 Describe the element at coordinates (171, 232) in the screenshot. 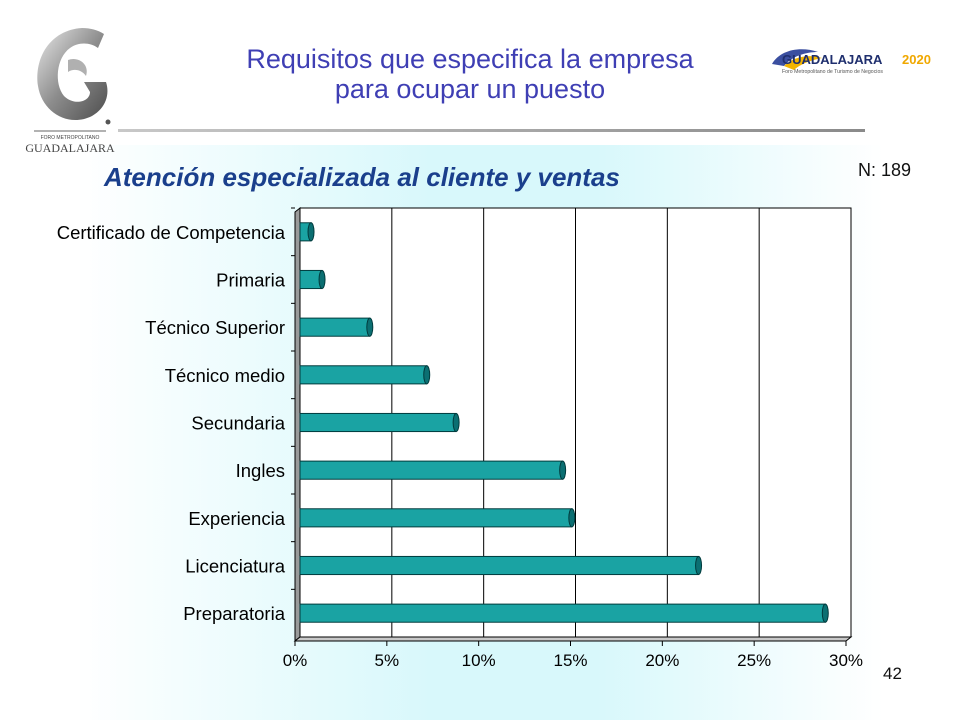

I see `y-category-label: Certificado de Competencia` at that location.